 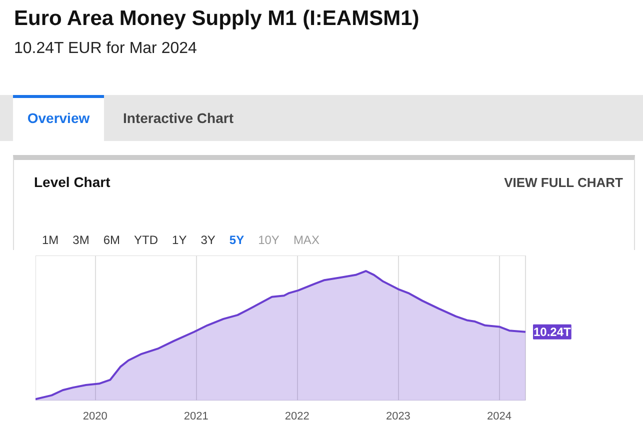 I want to click on text: 5Y, so click(x=236, y=240).